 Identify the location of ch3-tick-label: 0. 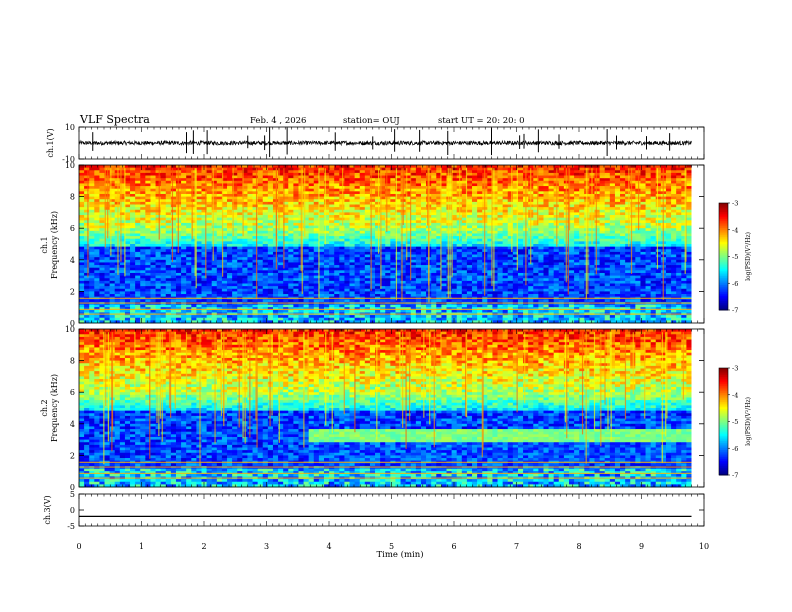
(72, 510).